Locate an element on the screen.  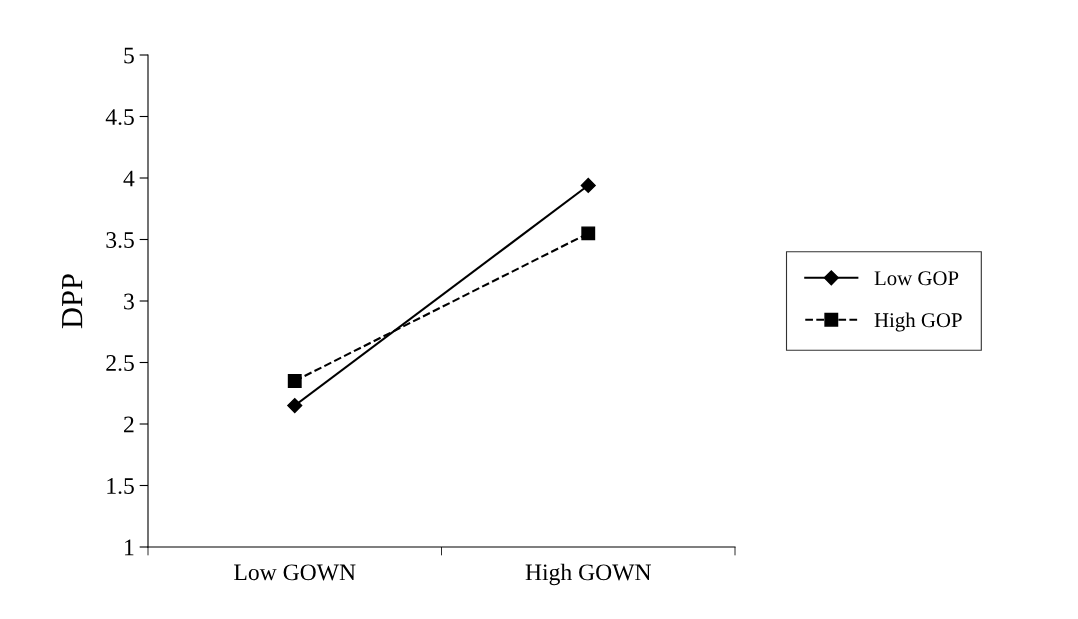
y-tick-label: 4 is located at coordinates (129, 178).